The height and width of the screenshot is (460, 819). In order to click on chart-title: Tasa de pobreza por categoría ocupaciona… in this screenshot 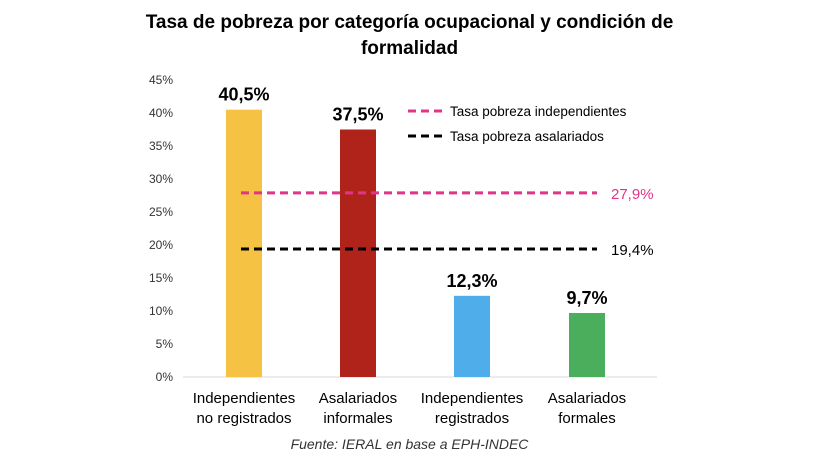, I will do `click(409, 36)`.